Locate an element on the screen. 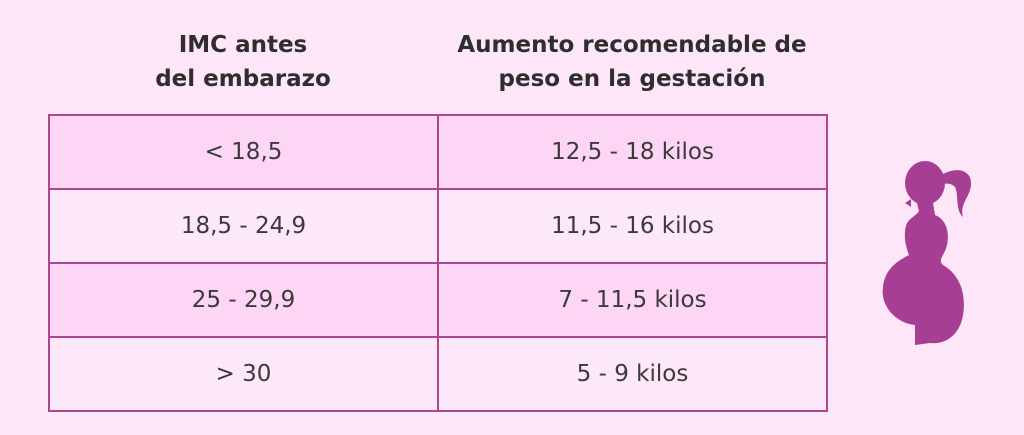 The image size is (1024, 435). table-row: 25 - 29,9 7 - 11,5 kilos is located at coordinates (438, 300).